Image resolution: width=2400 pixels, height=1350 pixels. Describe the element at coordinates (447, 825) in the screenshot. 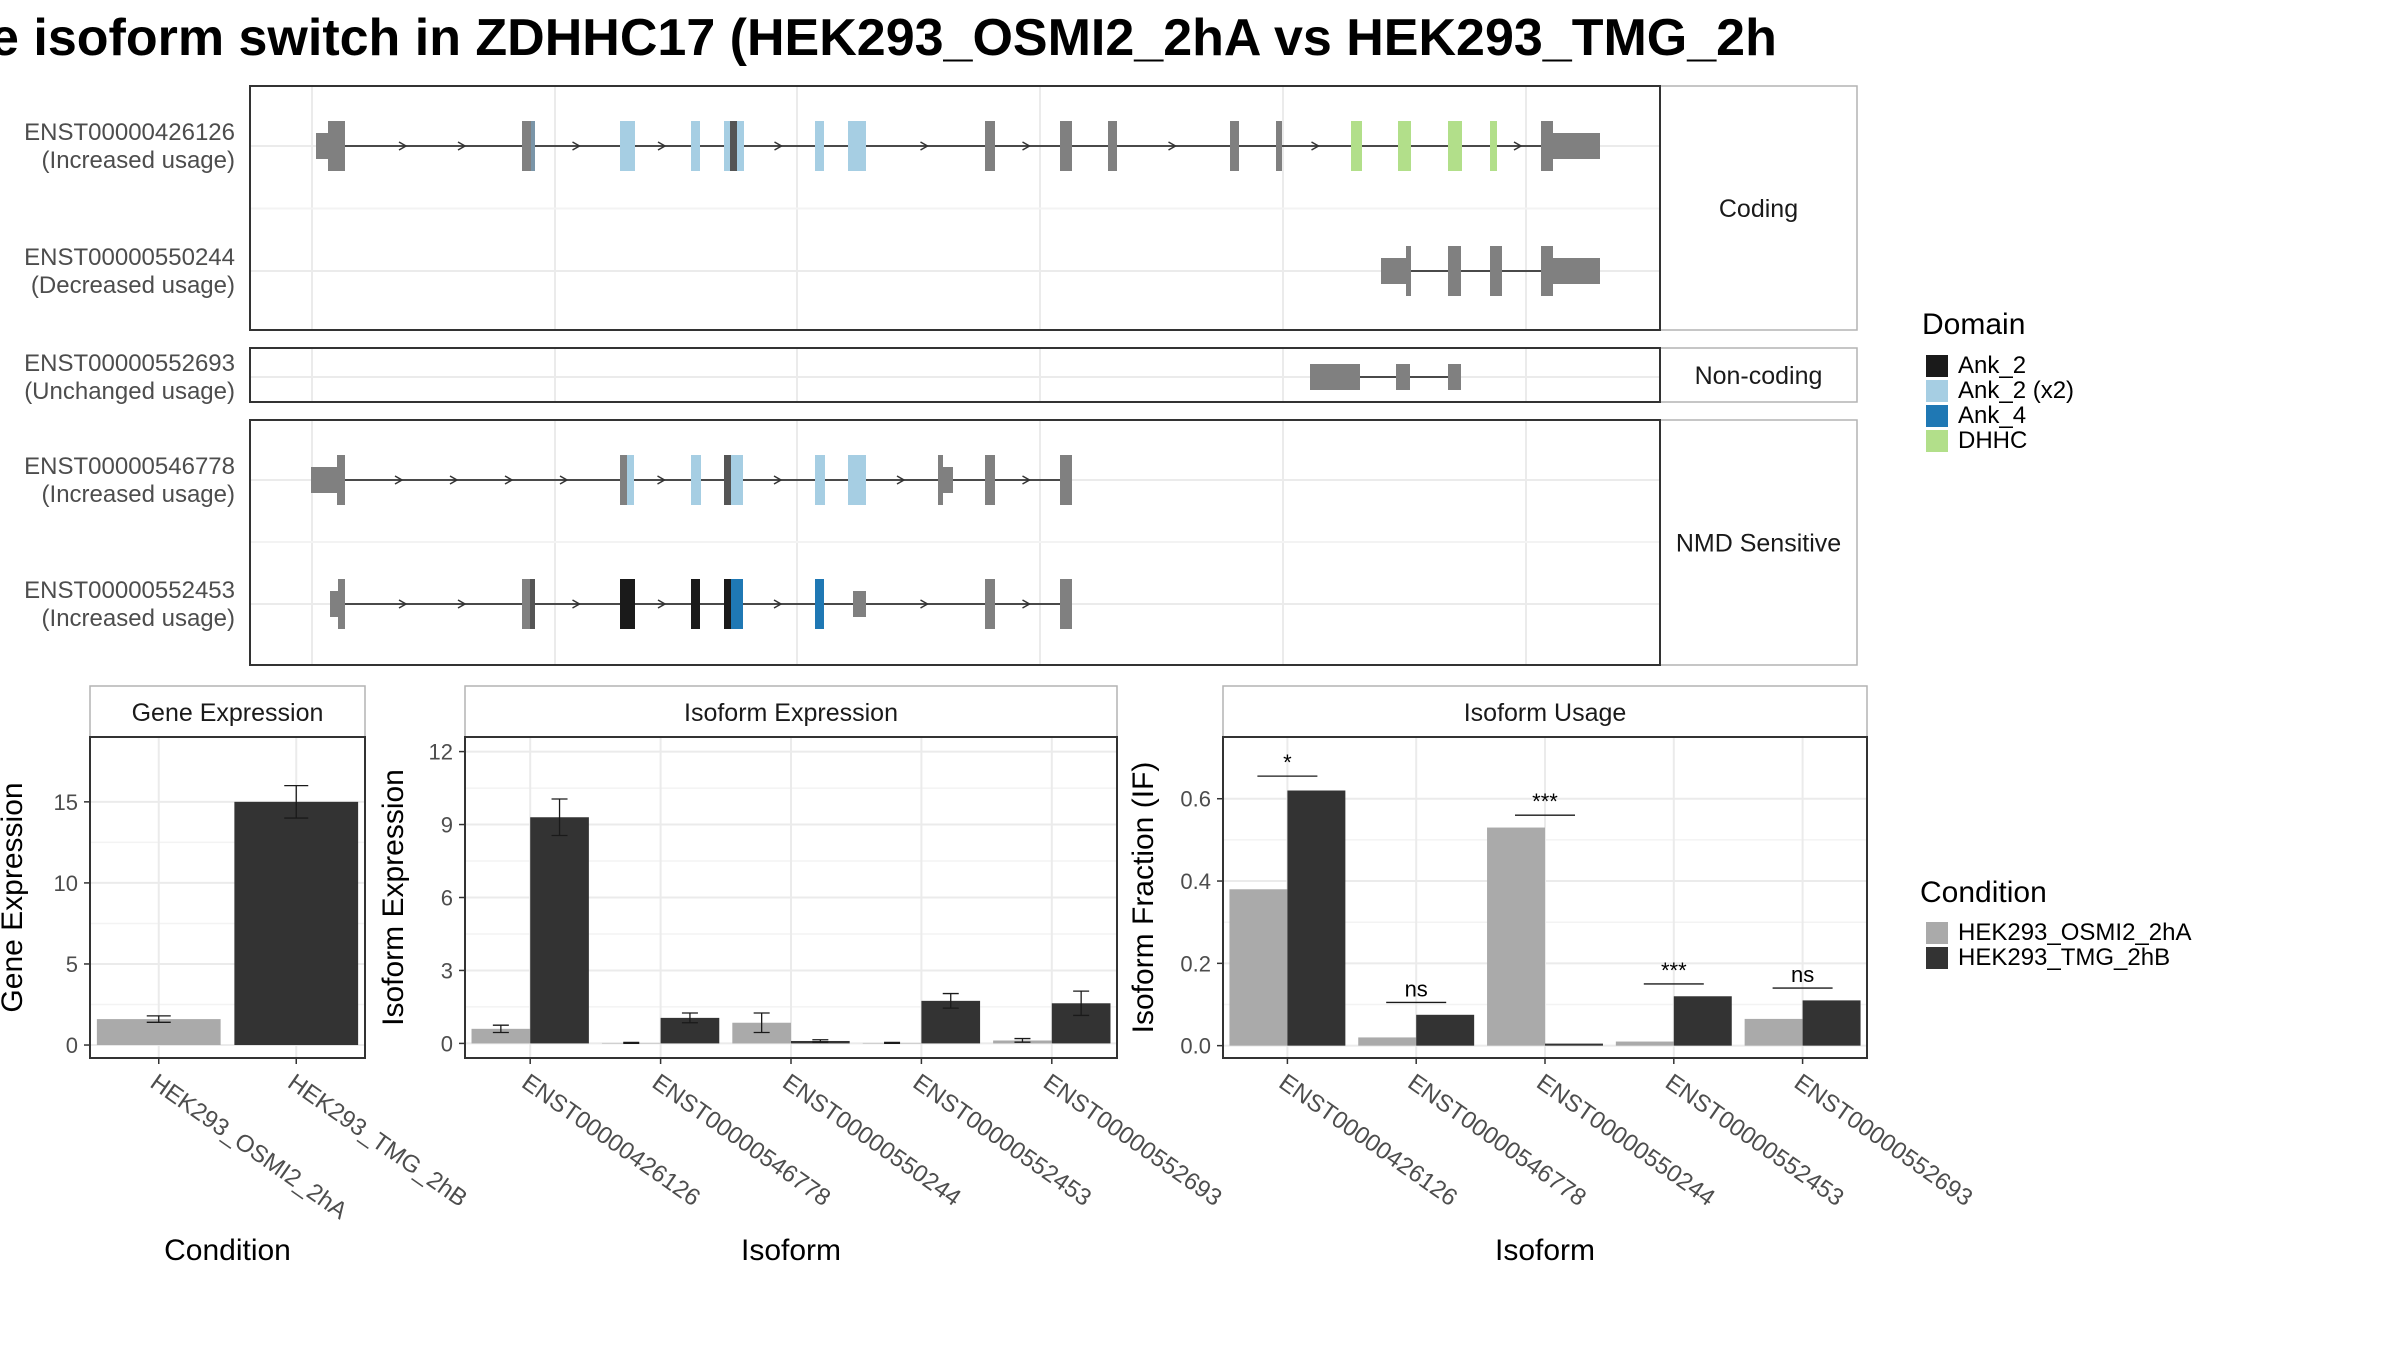

I see `y-tick-label: 9` at that location.